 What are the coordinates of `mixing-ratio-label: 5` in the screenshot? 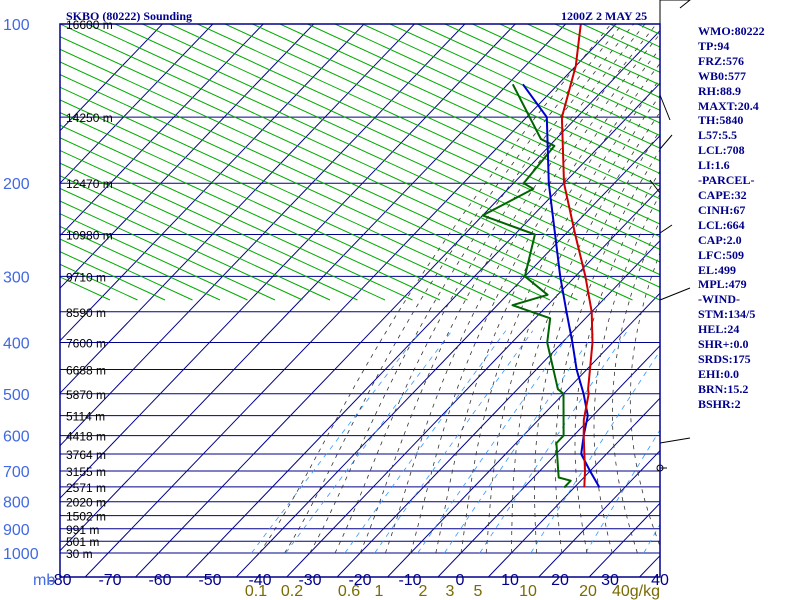 It's located at (478, 591).